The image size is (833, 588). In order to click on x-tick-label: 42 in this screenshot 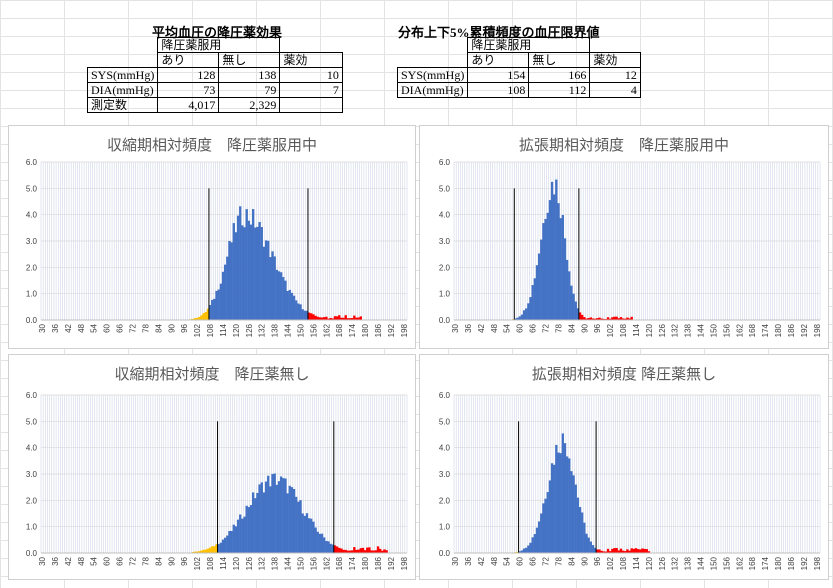, I will do `click(68, 560)`.